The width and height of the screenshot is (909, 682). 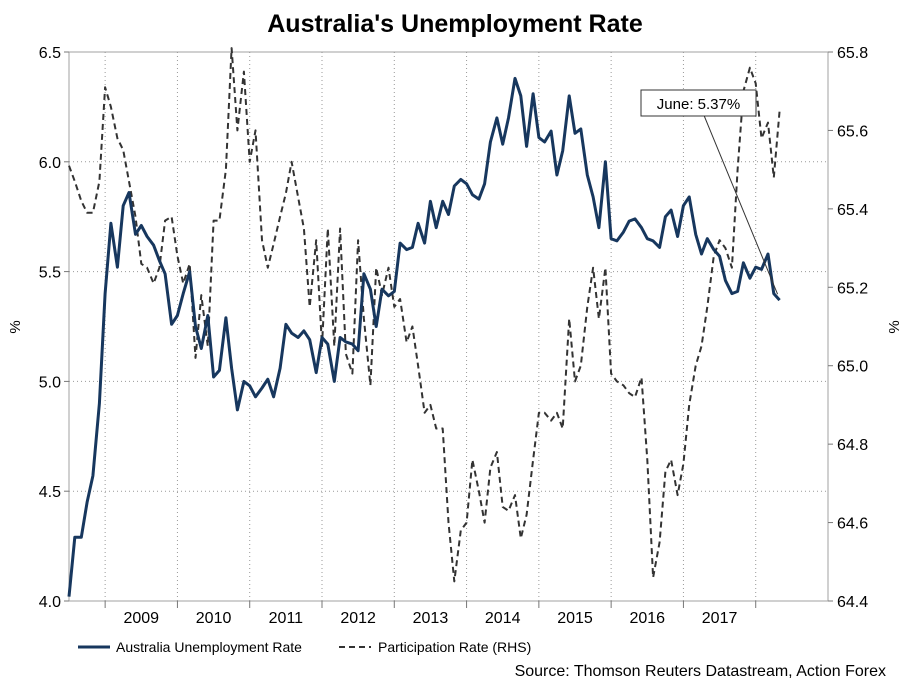 What do you see at coordinates (15, 326) in the screenshot?
I see `y-left-axis-label: %` at bounding box center [15, 326].